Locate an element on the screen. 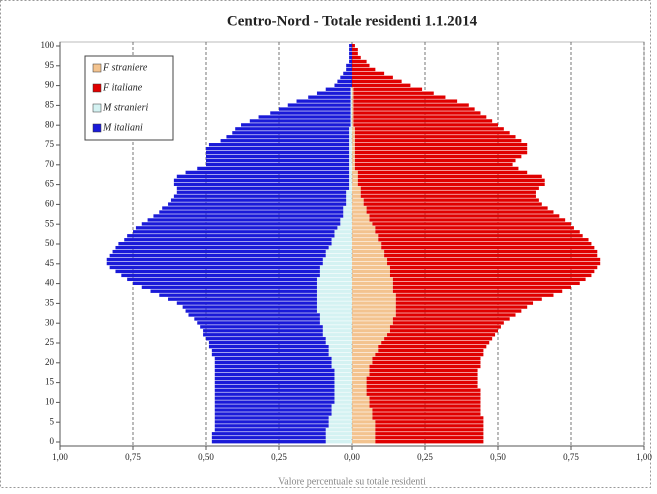 This screenshot has width=657, height=494. x-tick-label: 1,00 is located at coordinates (60, 457).